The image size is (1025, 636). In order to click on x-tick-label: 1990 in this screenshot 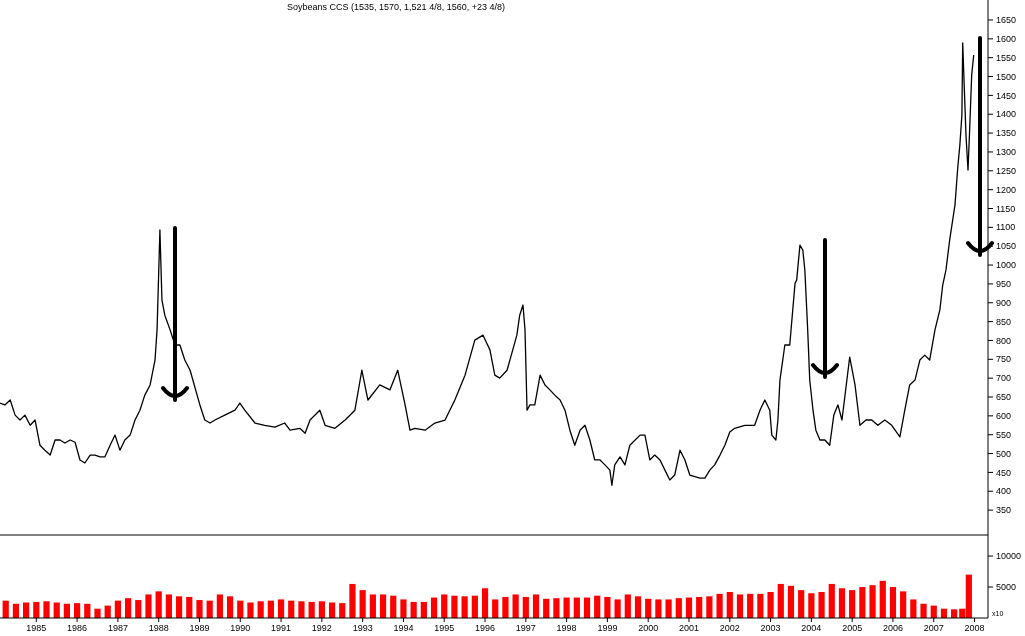, I will do `click(240, 628)`.